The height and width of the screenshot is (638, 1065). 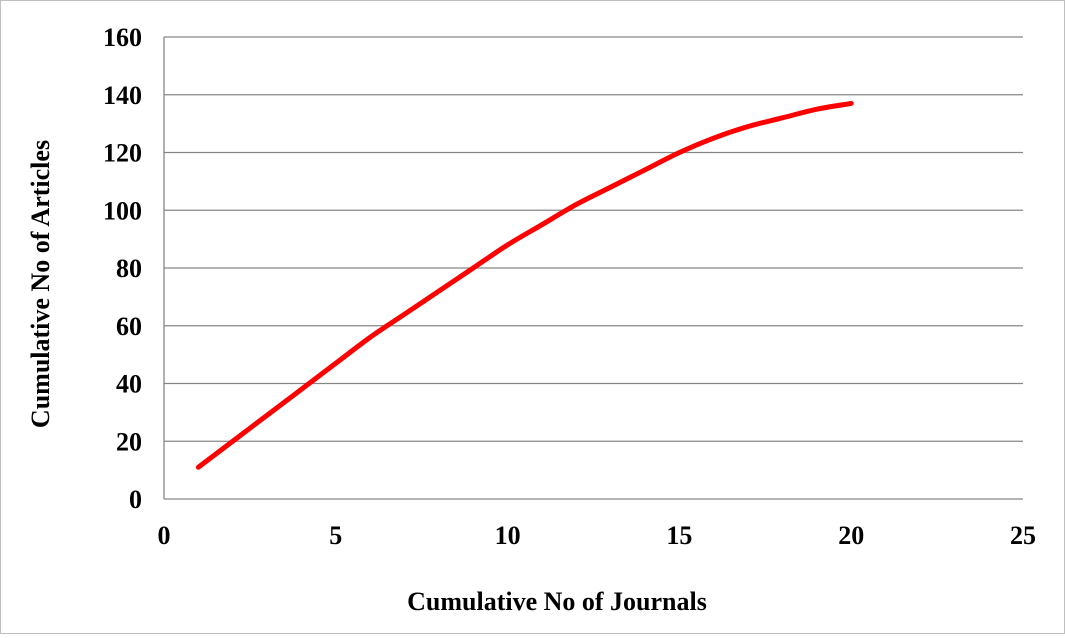 What do you see at coordinates (40, 284) in the screenshot?
I see `y-axis-title: Cumulative No of Articles` at bounding box center [40, 284].